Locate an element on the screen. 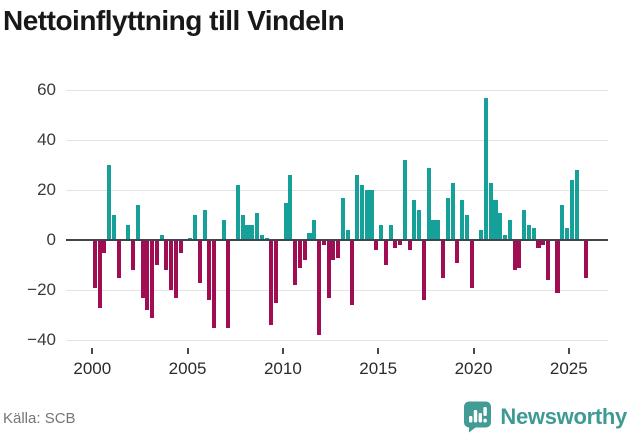 Image resolution: width=631 pixels, height=439 pixels. bar-2024-q3 is located at coordinates (562, 222).